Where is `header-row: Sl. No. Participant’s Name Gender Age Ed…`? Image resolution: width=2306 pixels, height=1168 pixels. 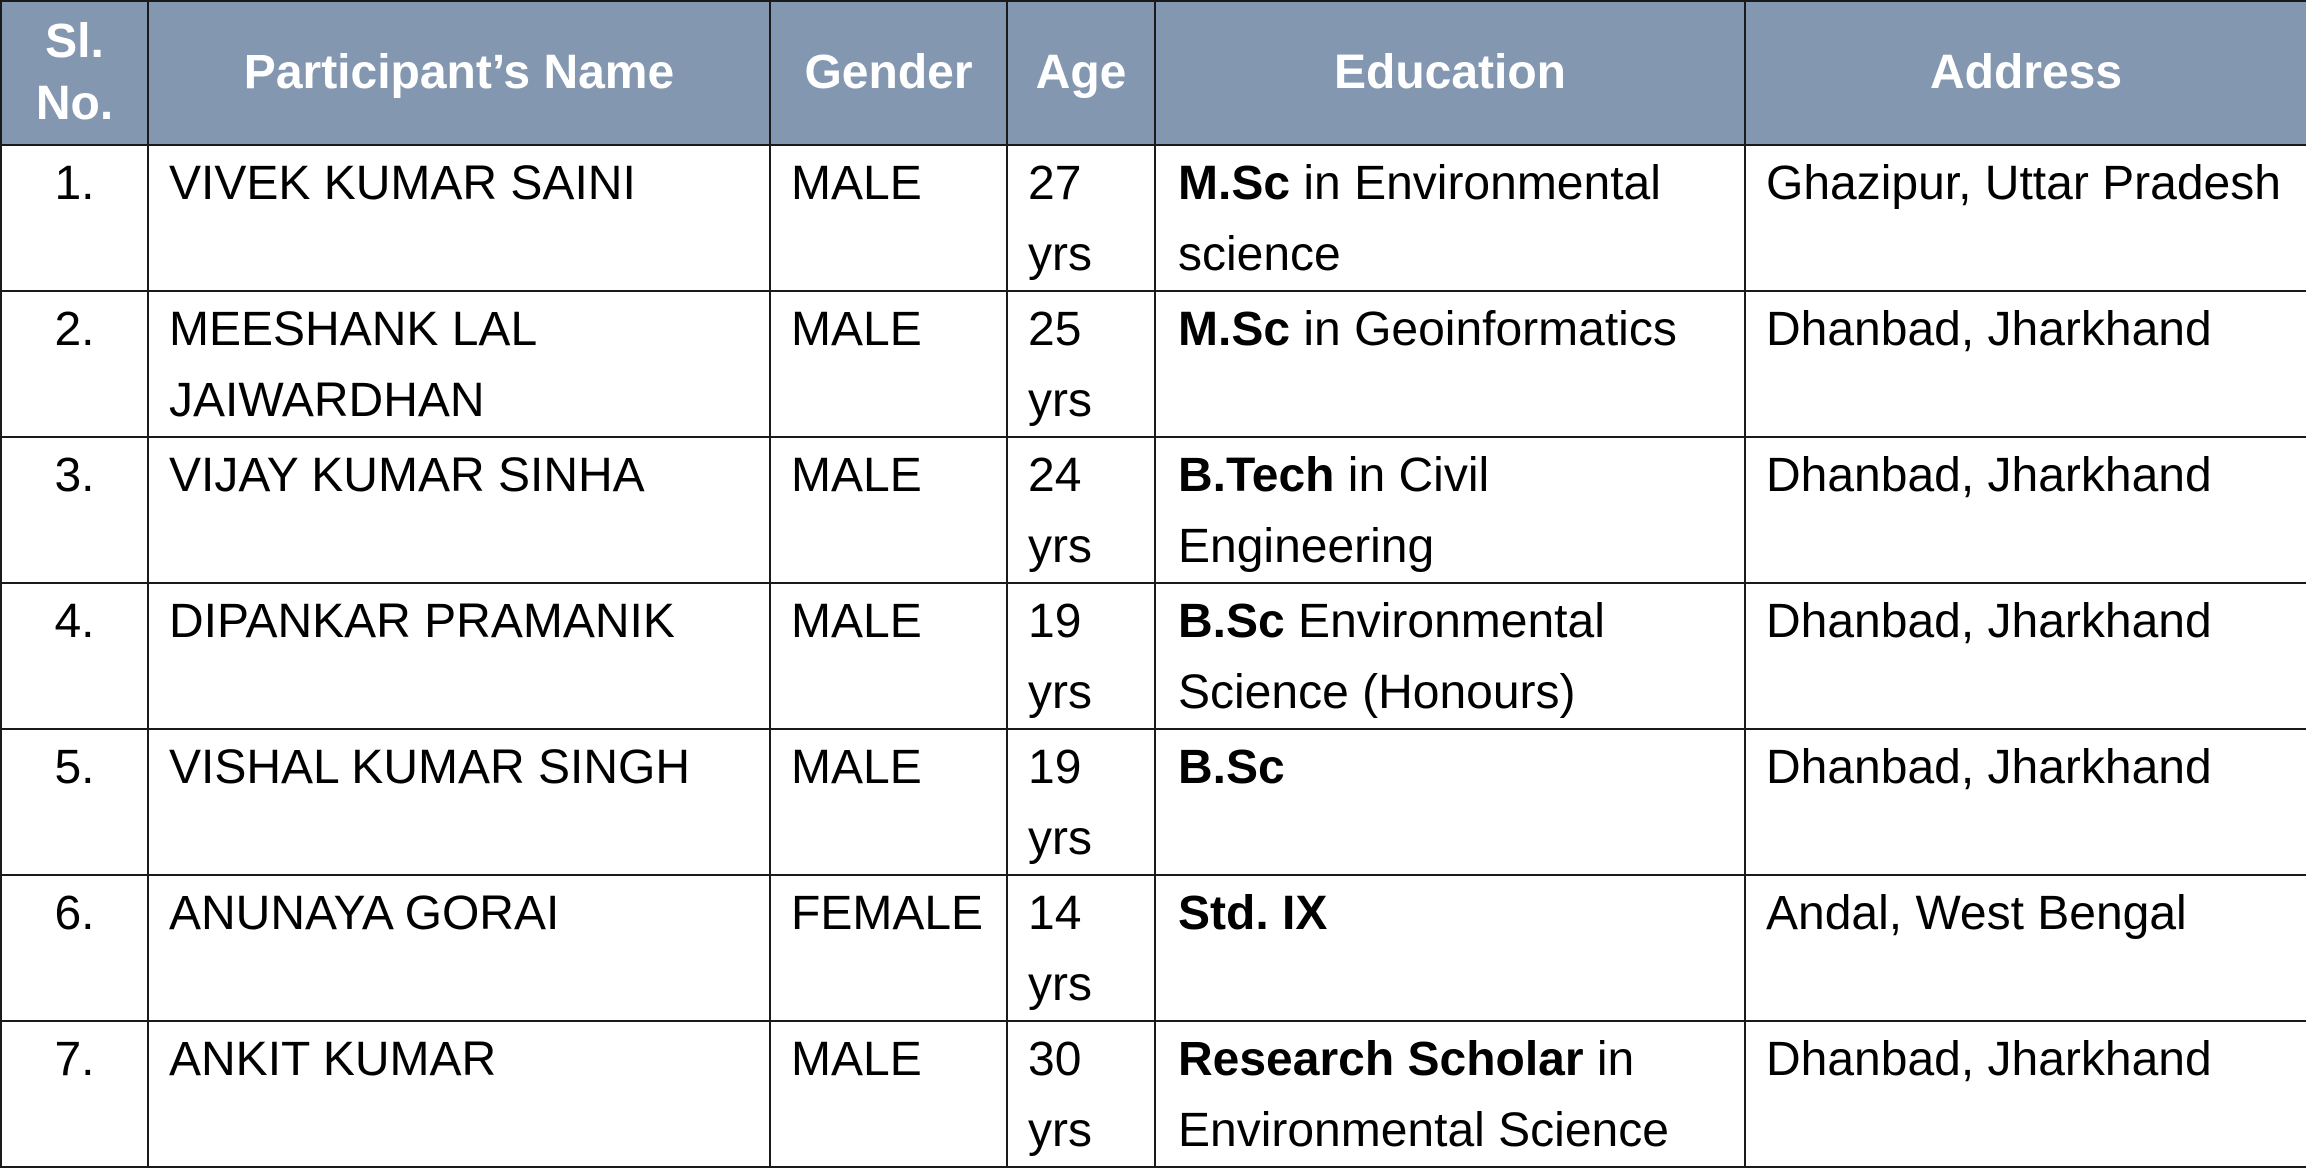 header-row: Sl. No. Participant’s Name Gender Age Ed… is located at coordinates (1153, 73).